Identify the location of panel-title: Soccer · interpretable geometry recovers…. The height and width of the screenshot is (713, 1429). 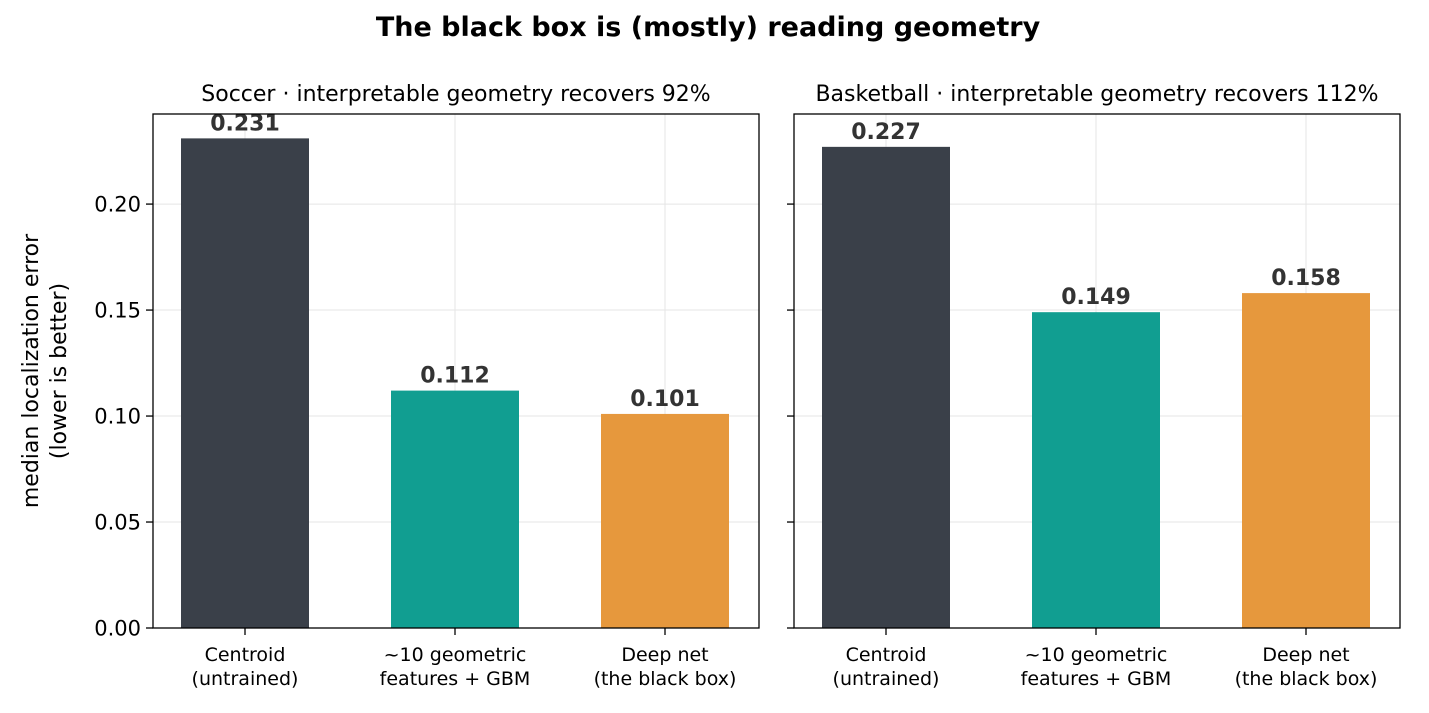
(455, 94).